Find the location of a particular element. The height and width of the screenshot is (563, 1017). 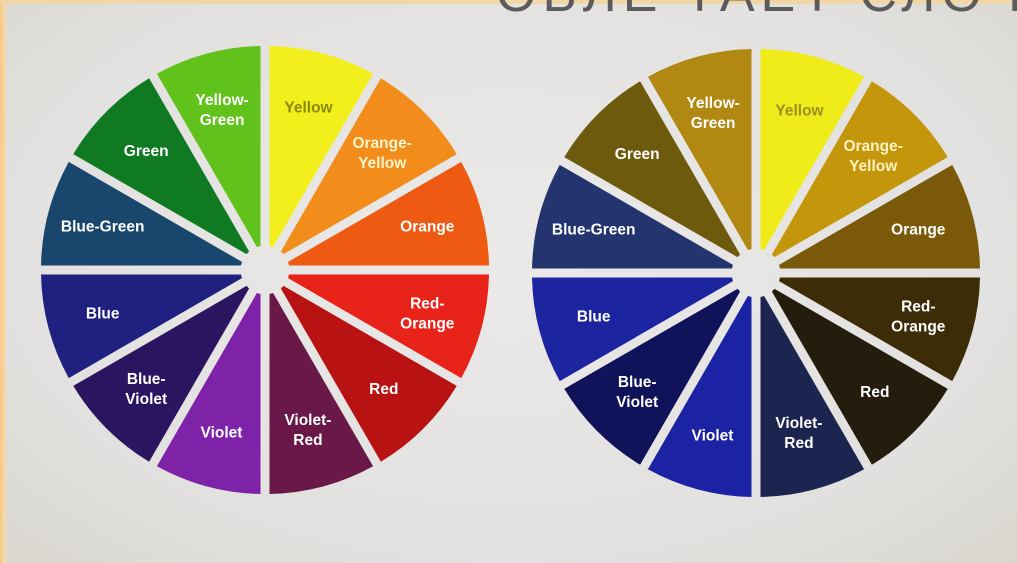

segment-label-line: Red- is located at coordinates (427, 304).